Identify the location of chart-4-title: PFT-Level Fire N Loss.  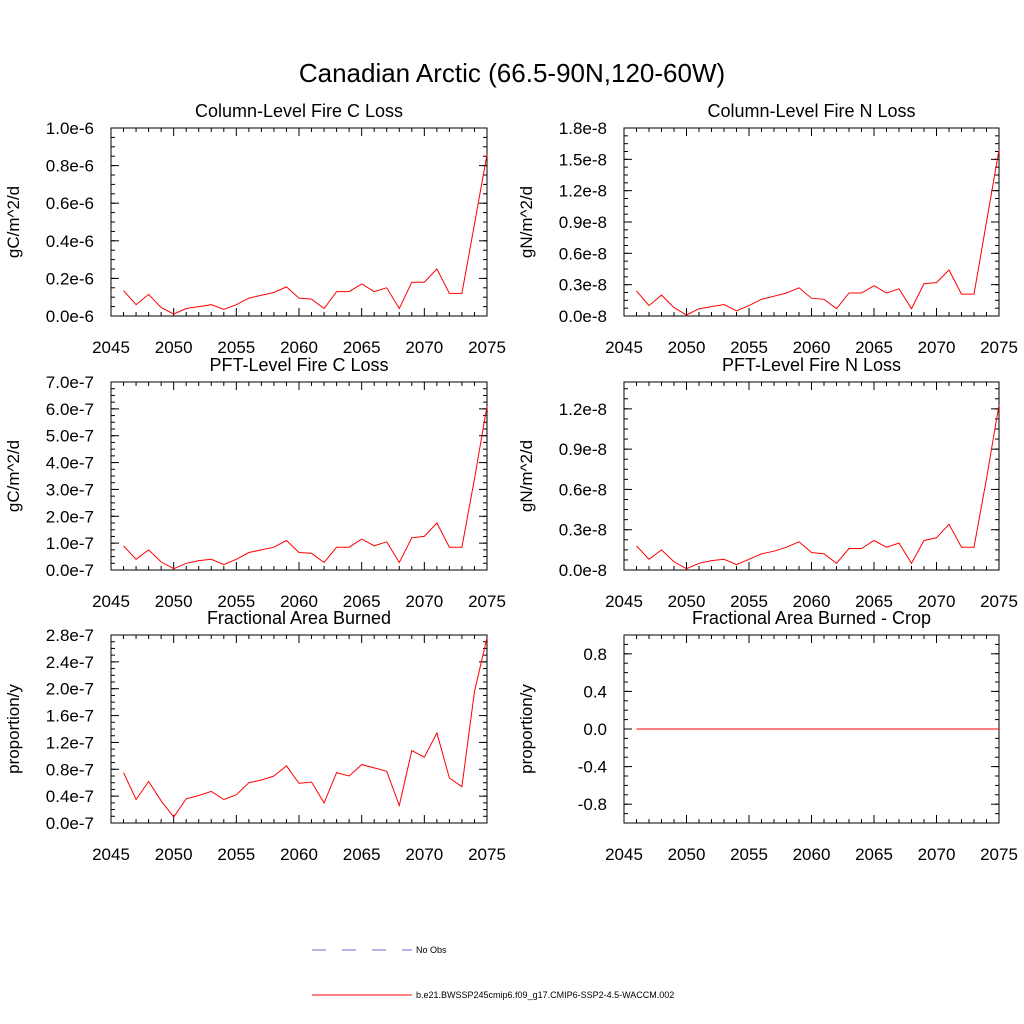
(811, 365).